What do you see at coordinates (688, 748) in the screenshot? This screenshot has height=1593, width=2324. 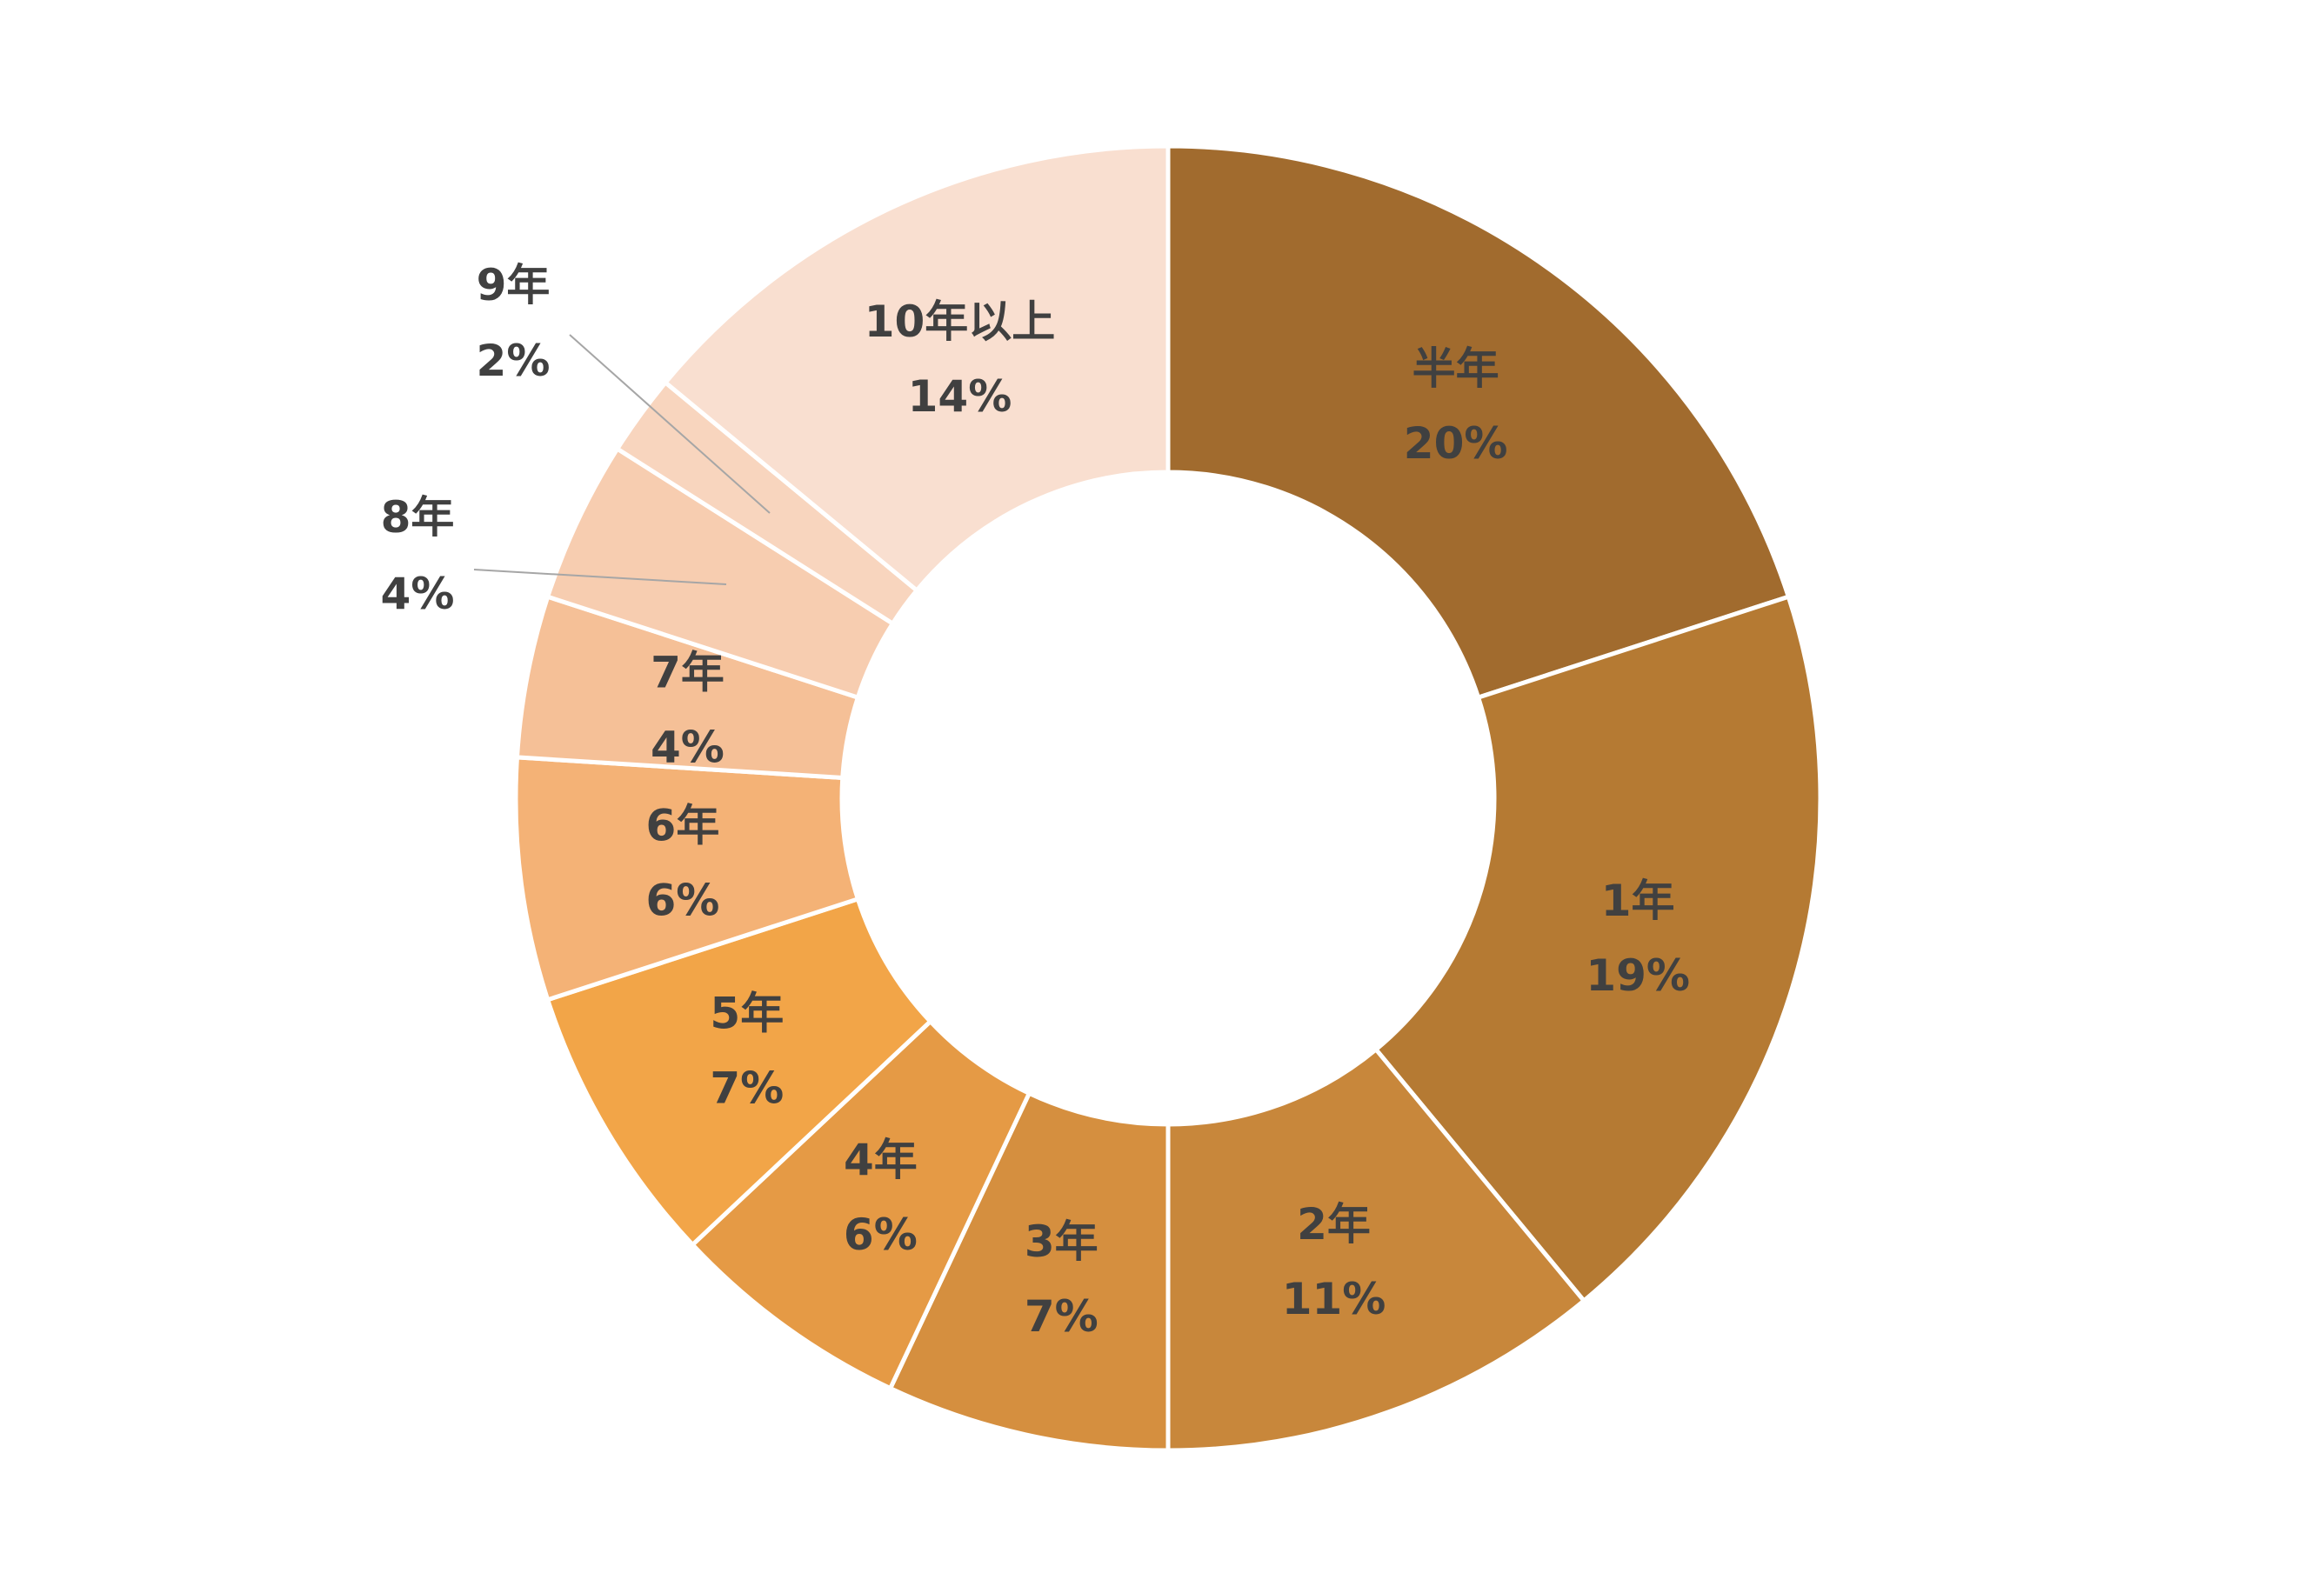 I see `data-label-percent-7: 4%` at bounding box center [688, 748].